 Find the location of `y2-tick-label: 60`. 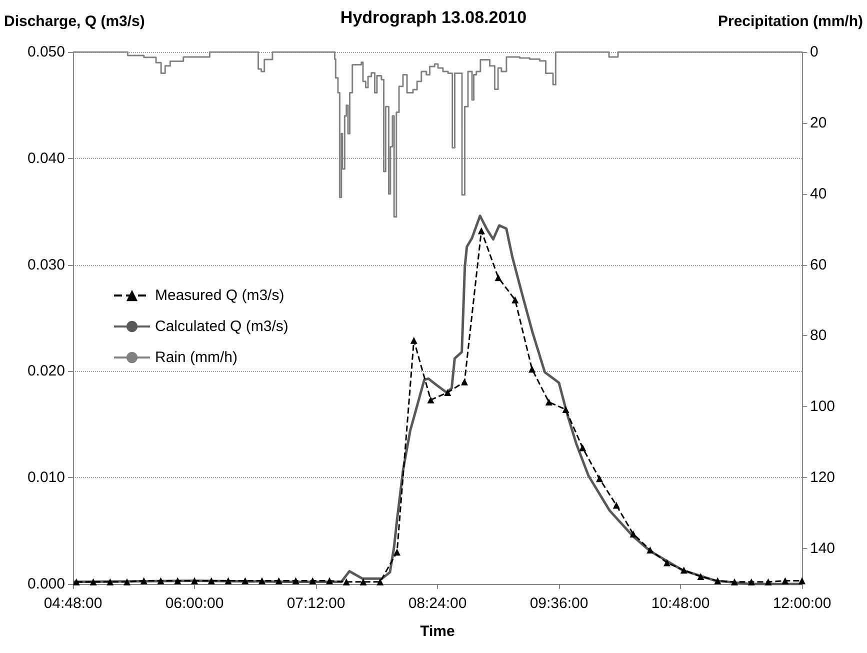

y2-tick-label: 60 is located at coordinates (818, 265).